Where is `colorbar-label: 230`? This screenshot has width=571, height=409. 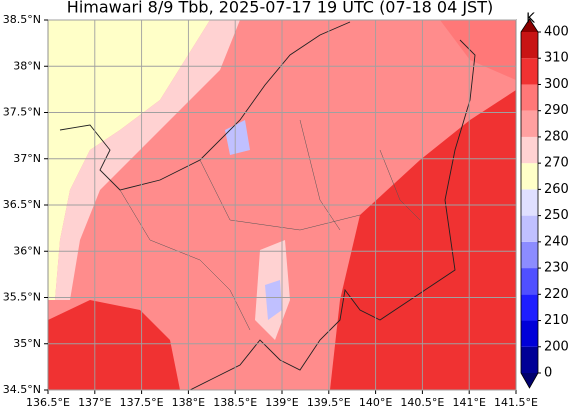
colorbar-label: 230 is located at coordinates (556, 268).